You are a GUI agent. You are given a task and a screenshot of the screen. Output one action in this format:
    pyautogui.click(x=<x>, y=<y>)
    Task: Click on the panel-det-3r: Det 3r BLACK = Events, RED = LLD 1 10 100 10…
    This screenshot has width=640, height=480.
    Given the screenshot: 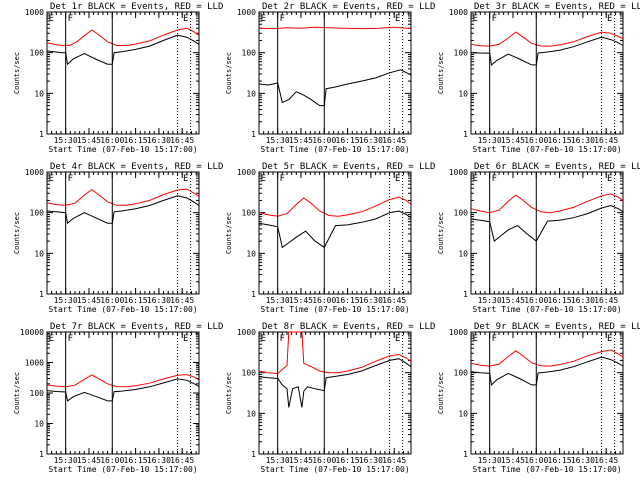 What is the action you would take?
    pyautogui.click(x=538, y=78)
    